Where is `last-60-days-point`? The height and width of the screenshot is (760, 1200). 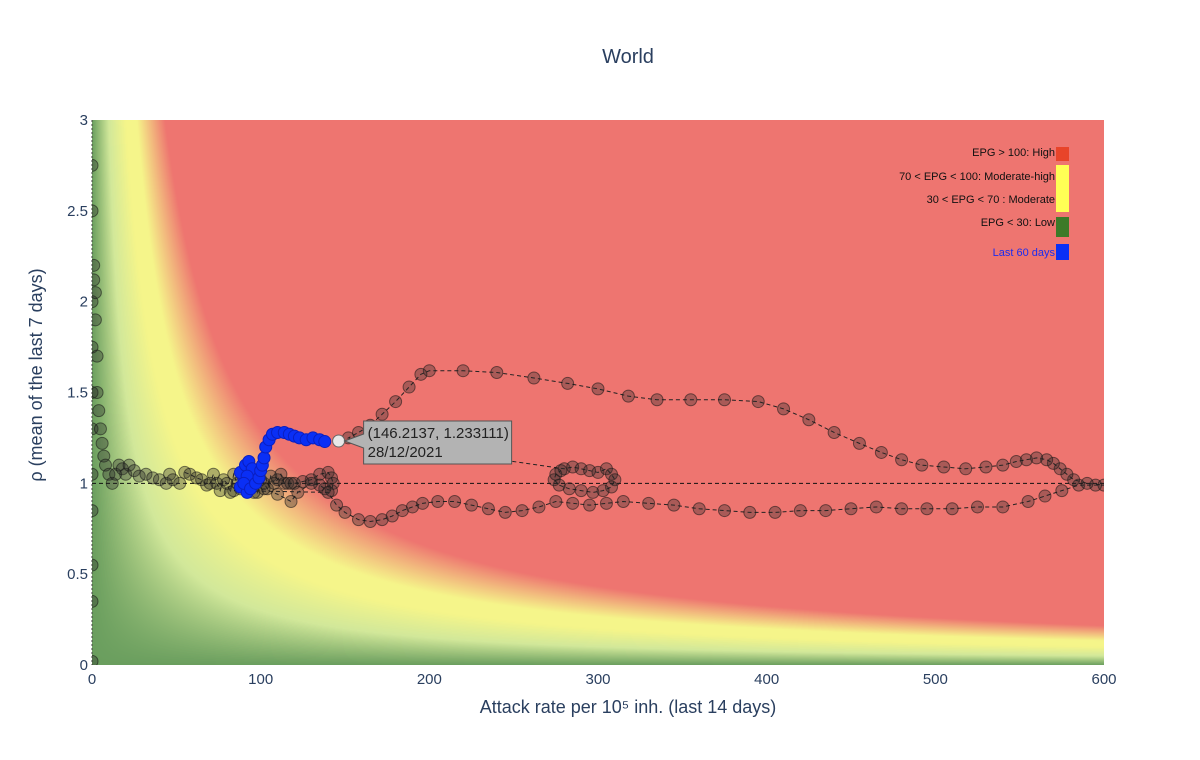 last-60-days-point is located at coordinates (264, 458).